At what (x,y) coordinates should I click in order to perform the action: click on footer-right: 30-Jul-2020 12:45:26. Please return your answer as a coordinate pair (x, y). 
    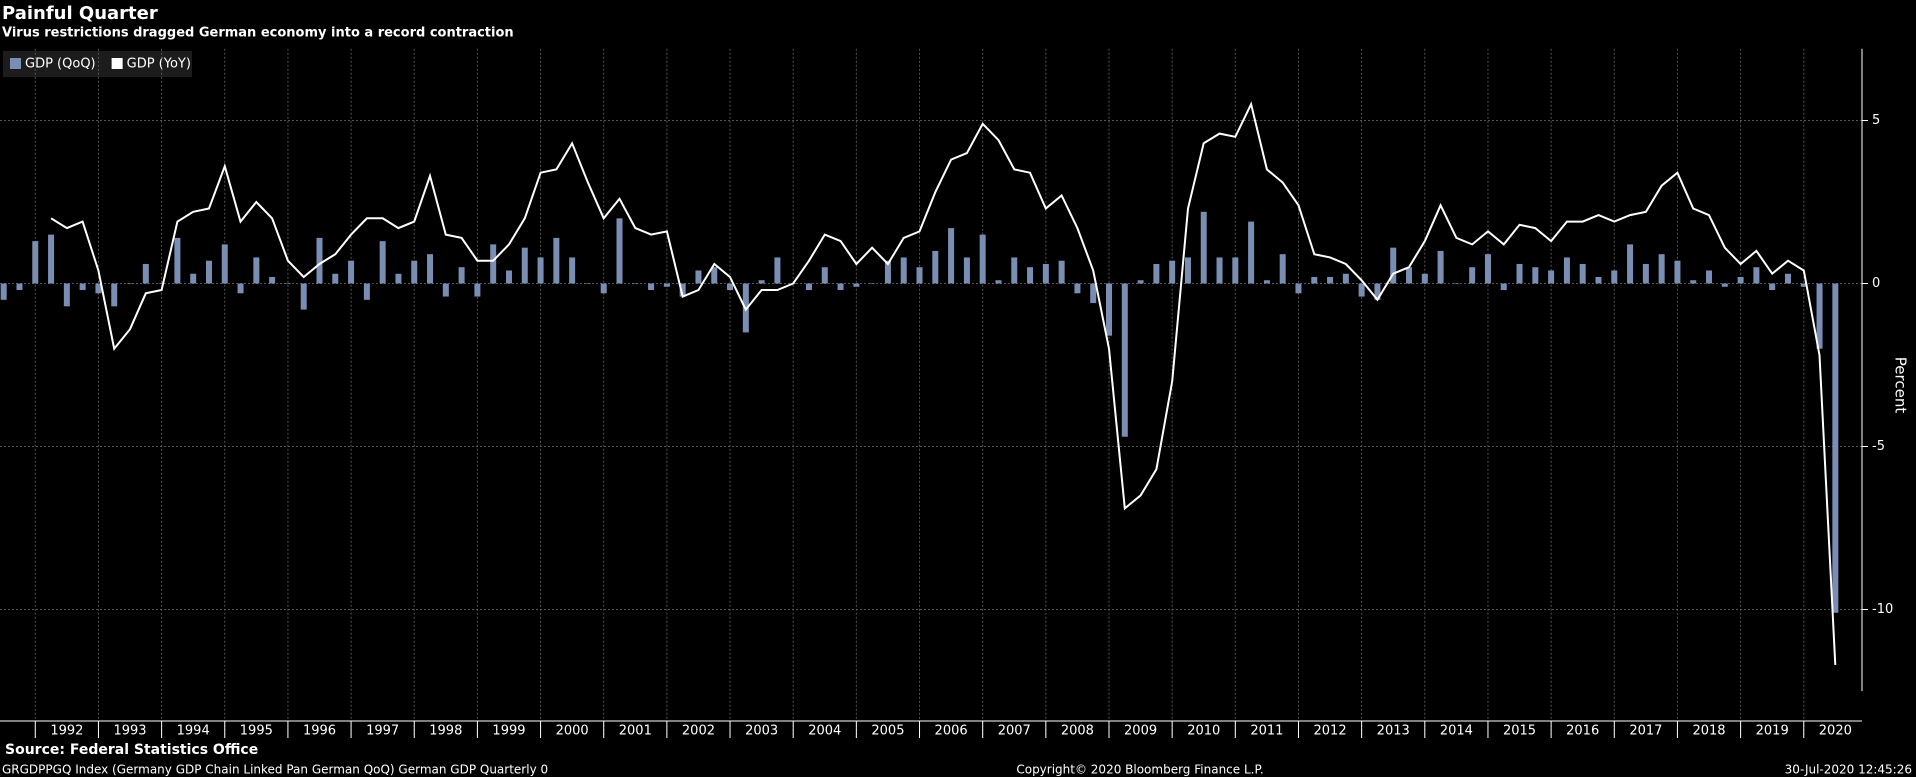
    Looking at the image, I should click on (1848, 770).